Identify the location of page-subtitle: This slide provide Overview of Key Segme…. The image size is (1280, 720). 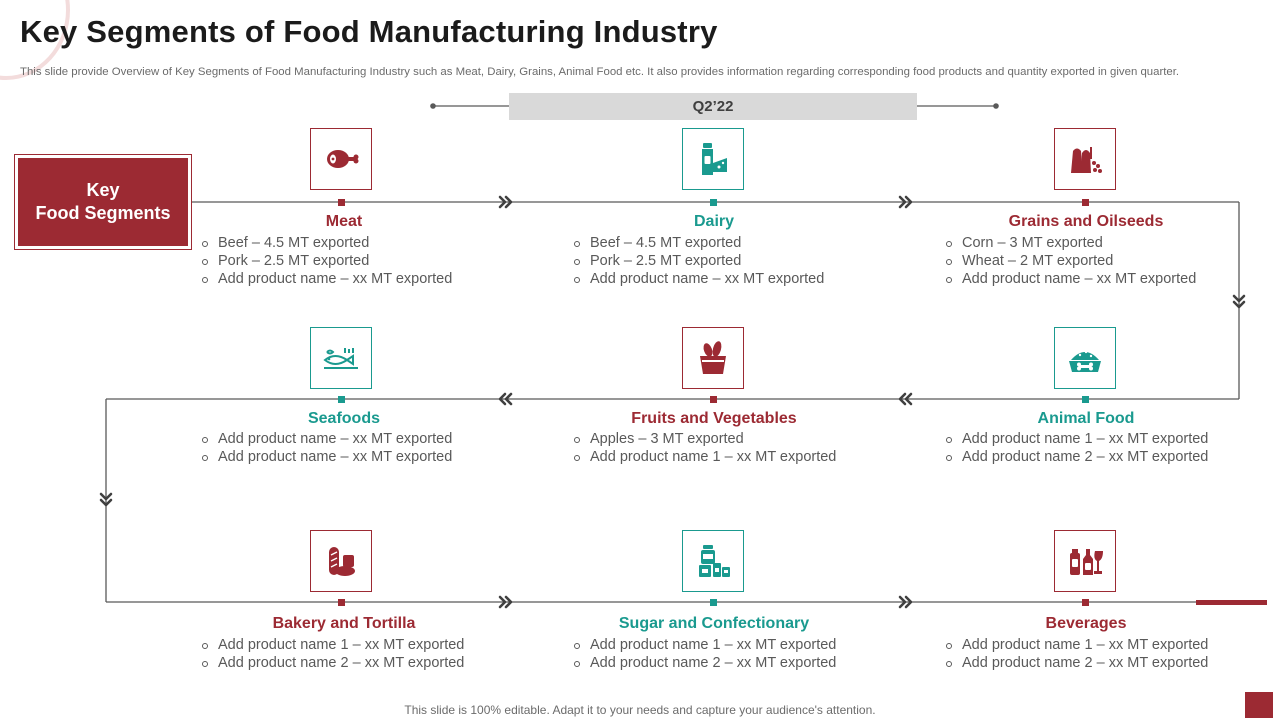
(600, 72).